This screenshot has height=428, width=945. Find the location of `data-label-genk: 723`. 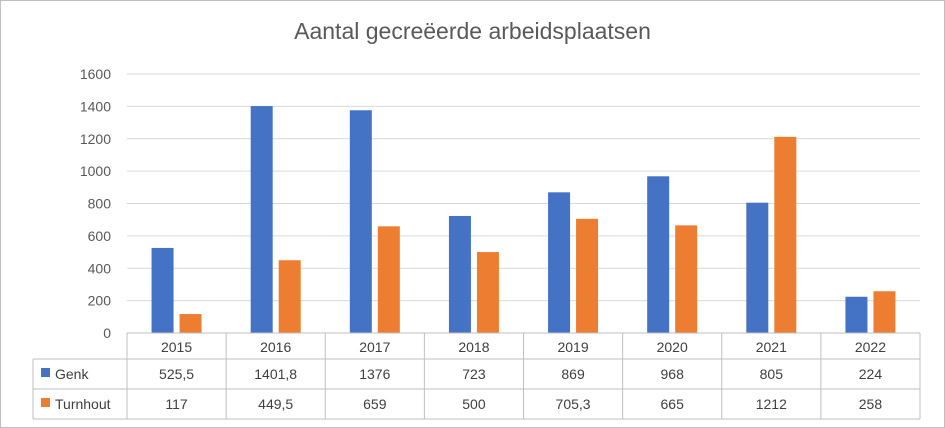

data-label-genk: 723 is located at coordinates (474, 374).